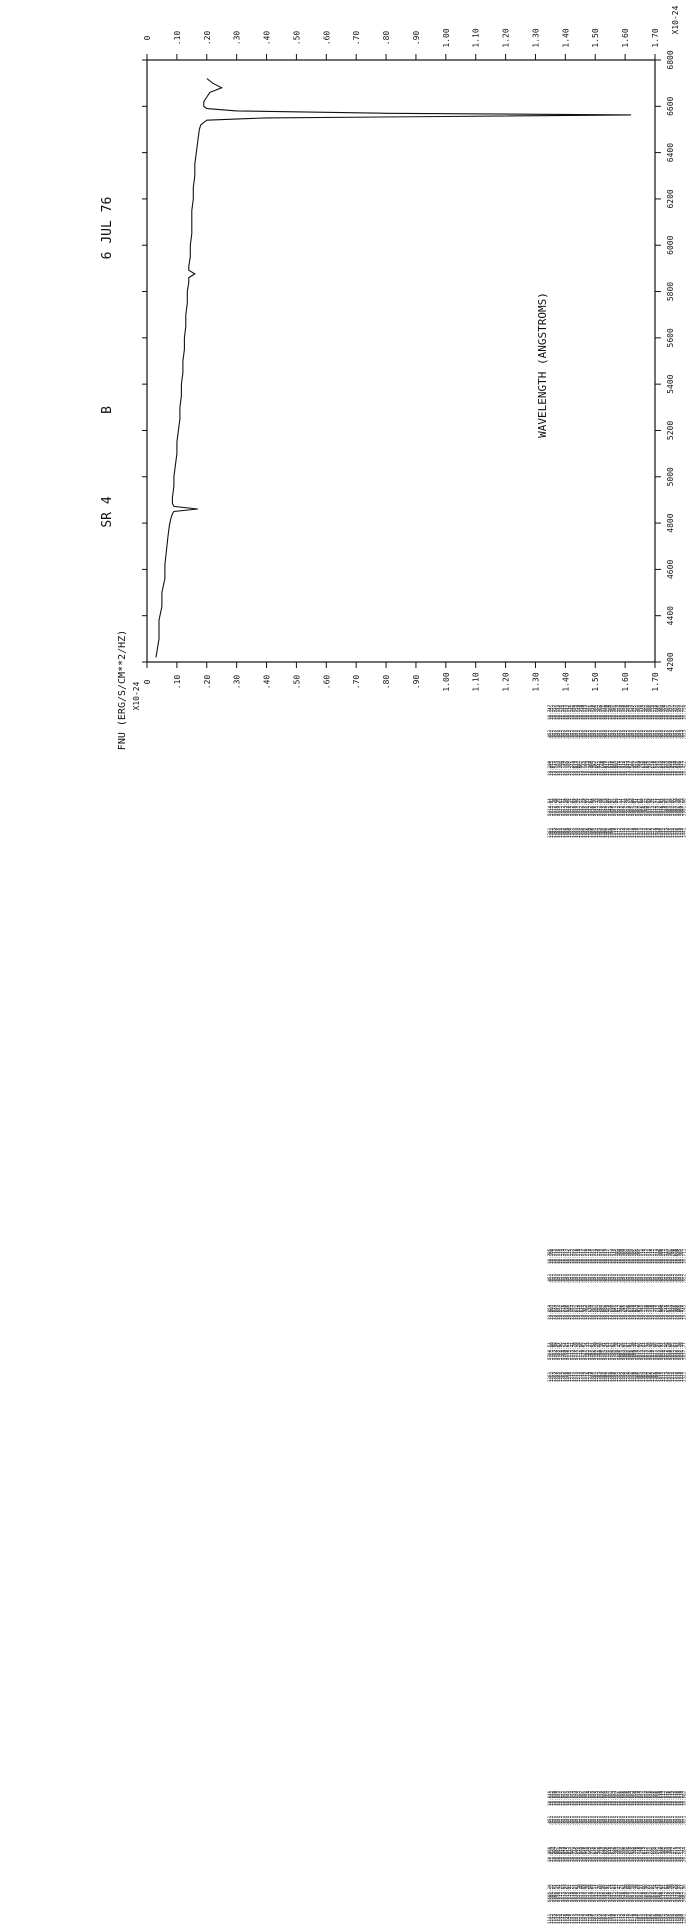 This screenshot has width=693, height=1931. Describe the element at coordinates (641, 1312) in the screenshot. I see `table-cell: 19.742` at that location.